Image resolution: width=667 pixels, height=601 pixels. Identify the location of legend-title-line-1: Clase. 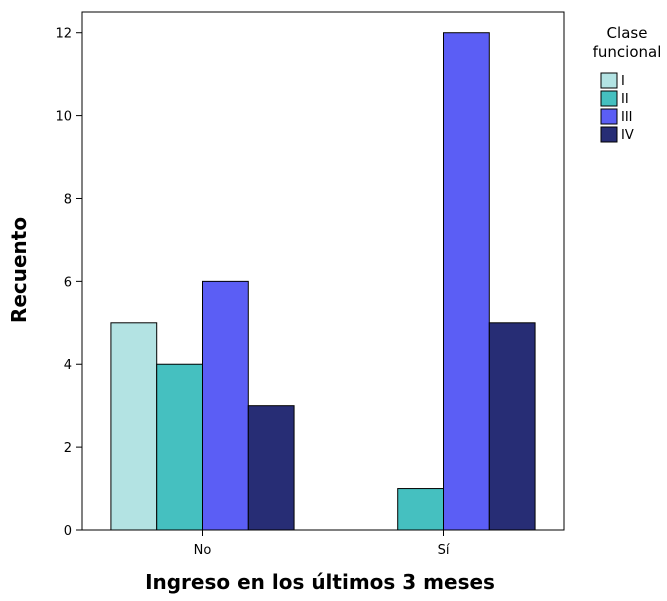
(627, 33).